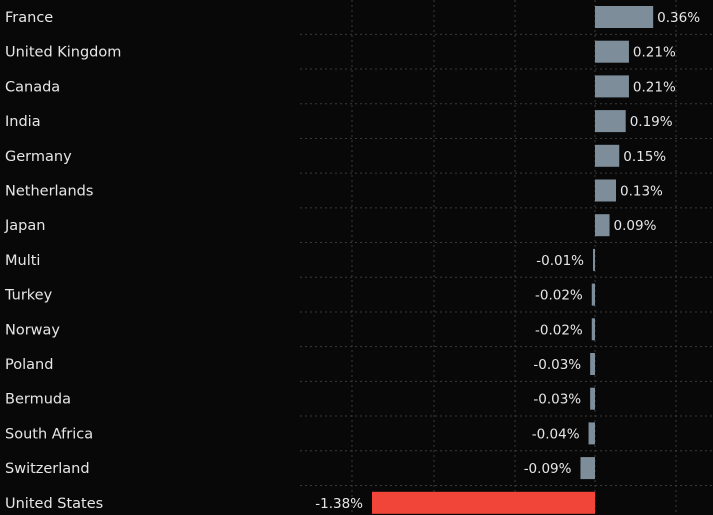 The height and width of the screenshot is (515, 713). What do you see at coordinates (557, 365) in the screenshot?
I see `value-label-poland: -0.03%` at bounding box center [557, 365].